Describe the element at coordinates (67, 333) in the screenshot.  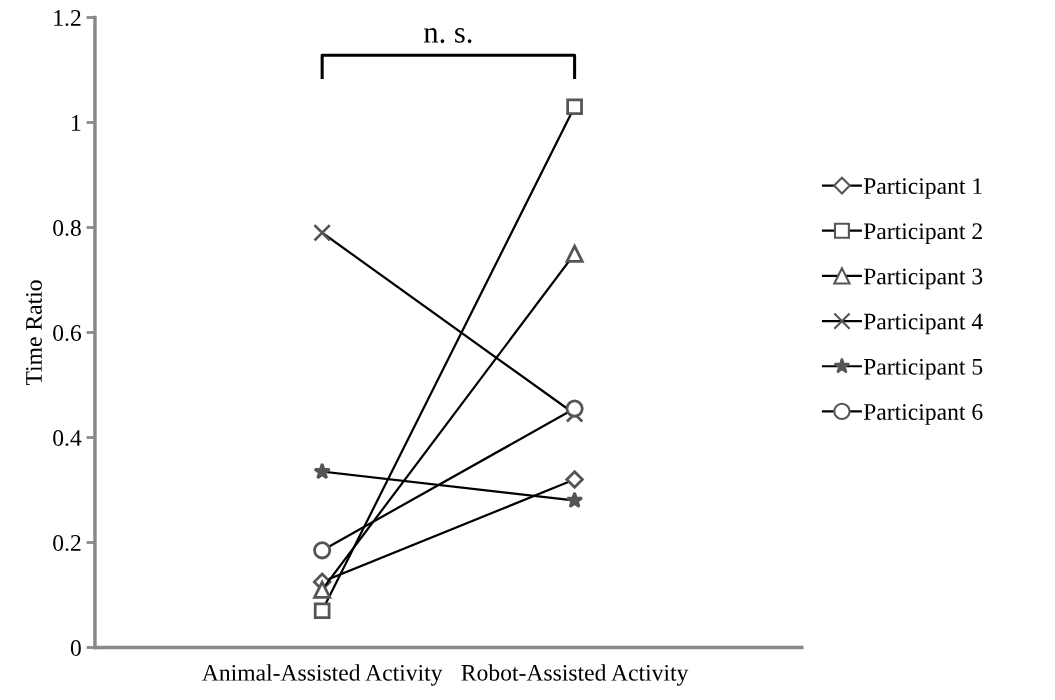
I see `y-tick-label: 0.6` at that location.